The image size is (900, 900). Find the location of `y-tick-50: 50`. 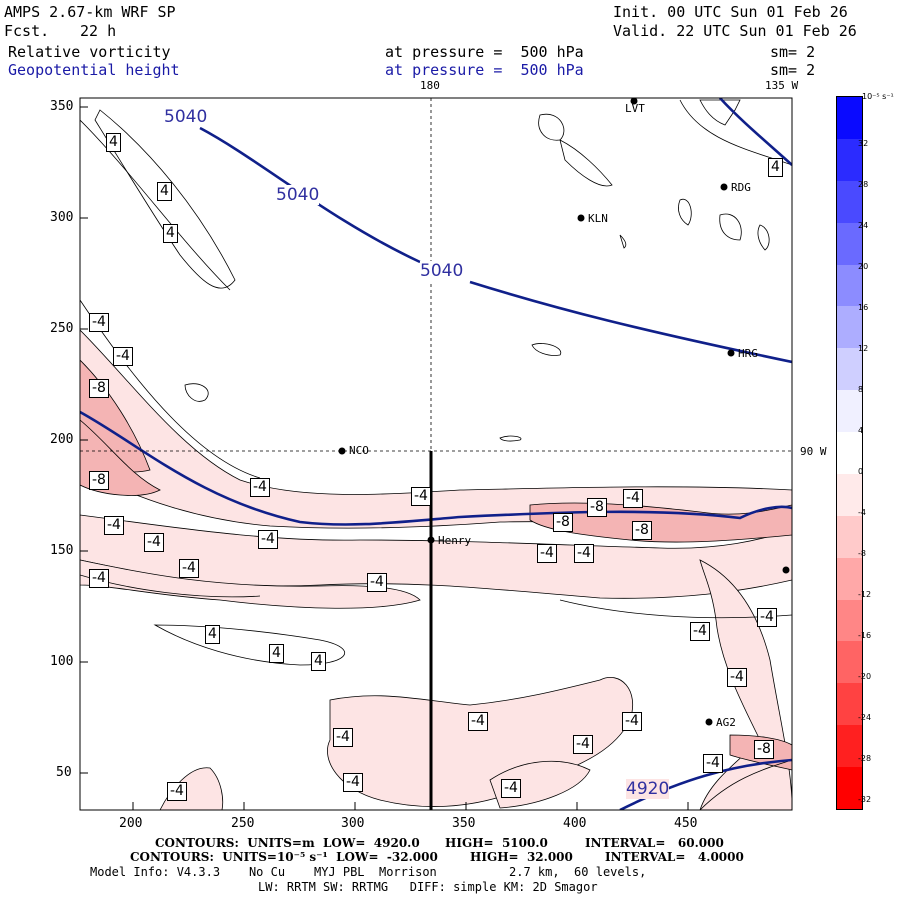

y-tick-50: 50 is located at coordinates (64, 772).